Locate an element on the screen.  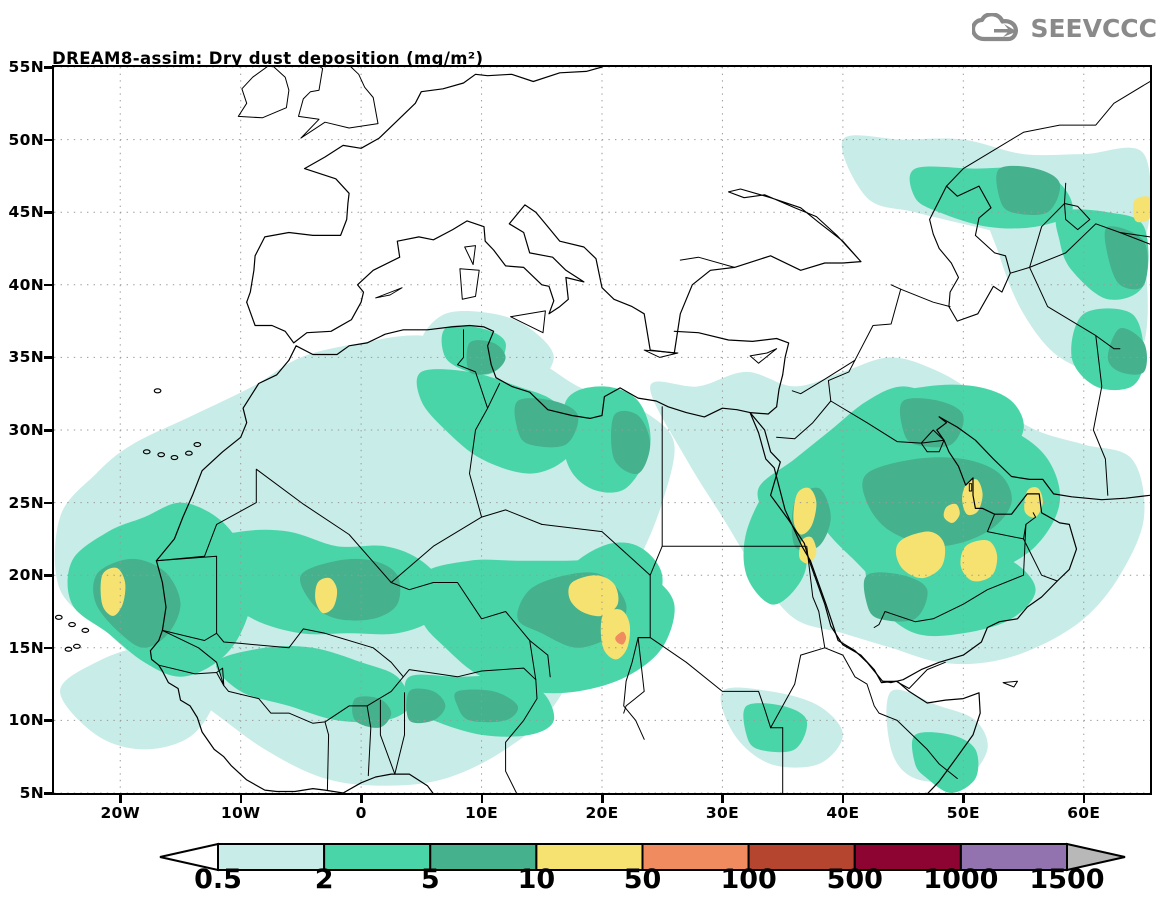
colorbar-tick-label: 2 is located at coordinates (324, 879).